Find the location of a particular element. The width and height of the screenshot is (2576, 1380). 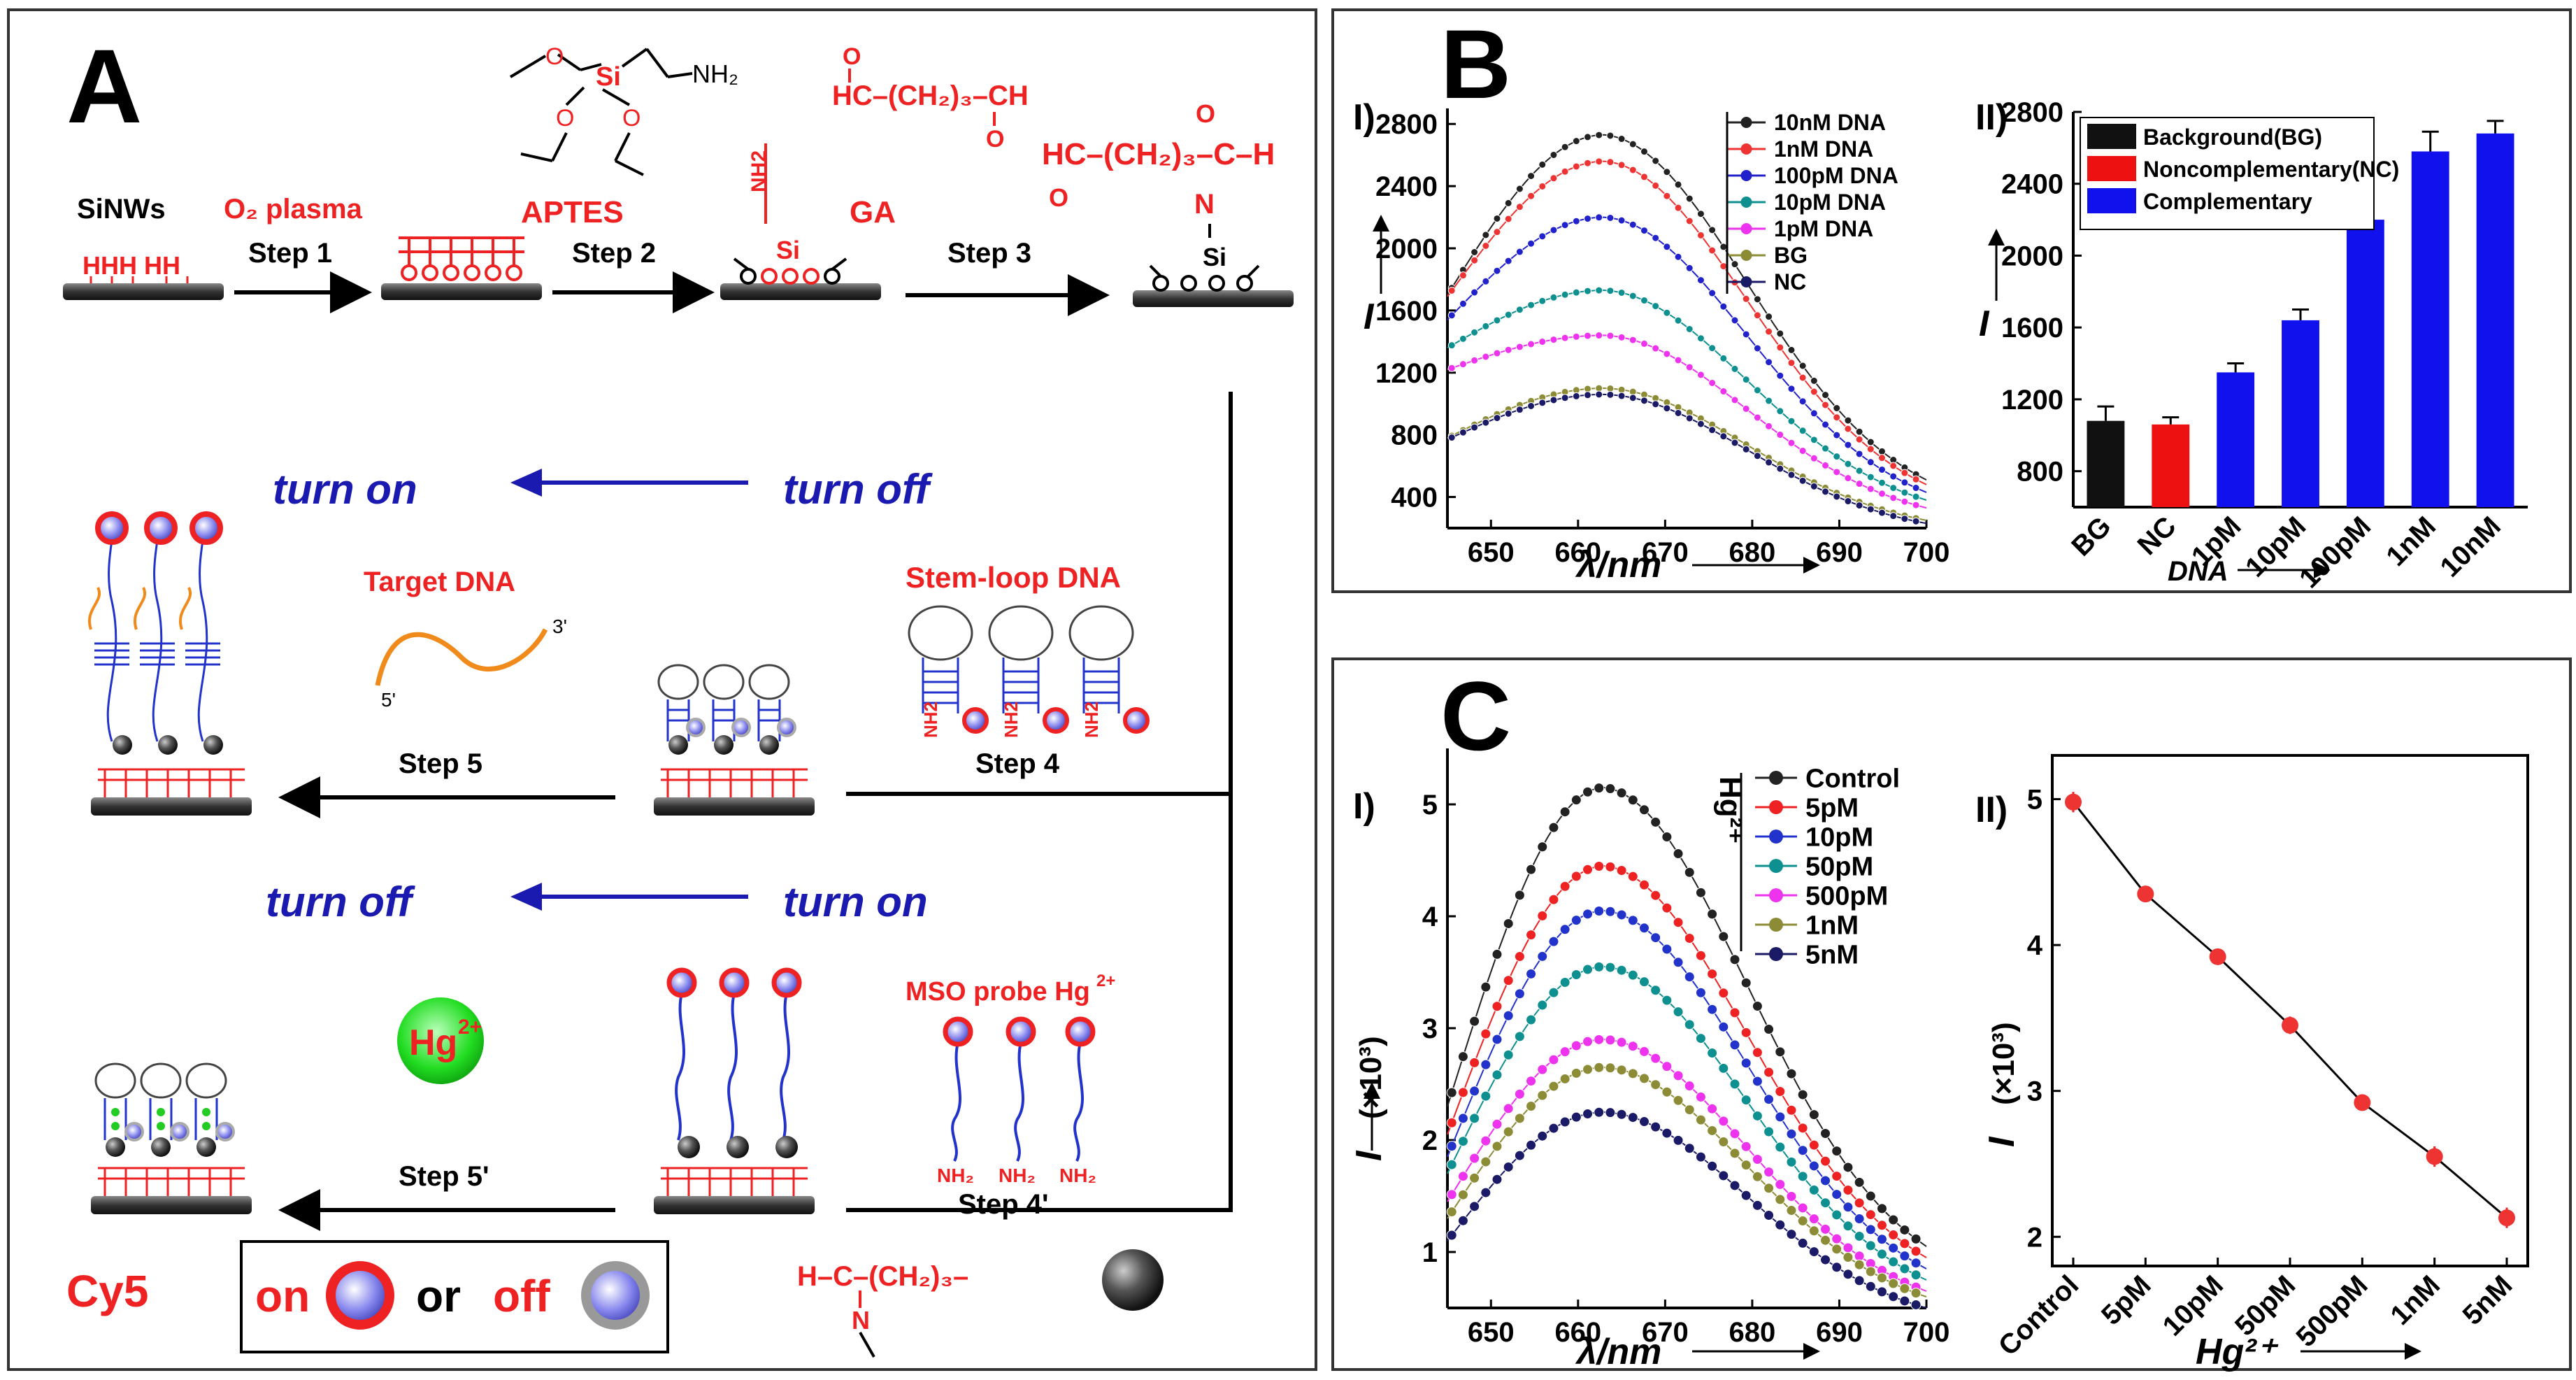

oh-groups is located at coordinates (461, 258).